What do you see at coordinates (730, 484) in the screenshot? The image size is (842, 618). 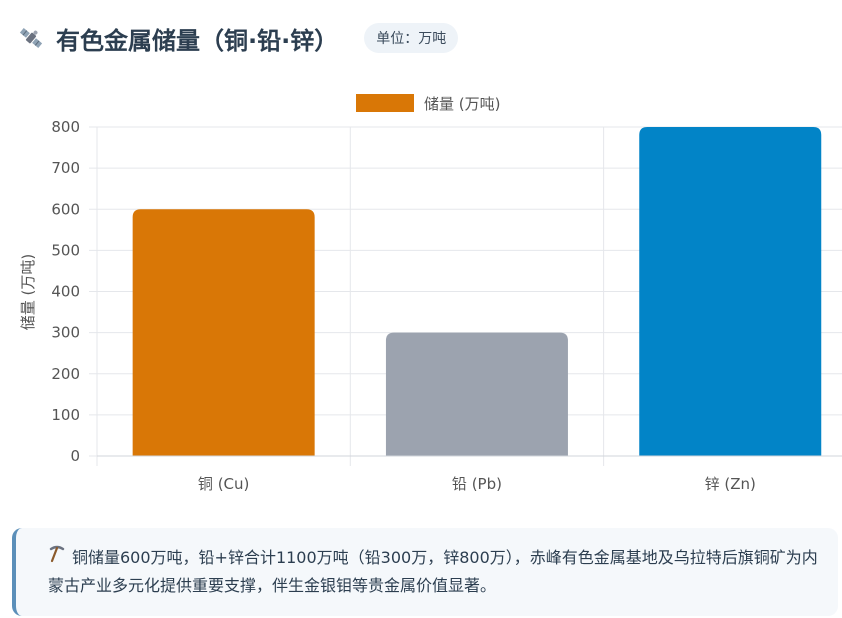 I see `x-tick-label: 锌 (Zn)` at bounding box center [730, 484].